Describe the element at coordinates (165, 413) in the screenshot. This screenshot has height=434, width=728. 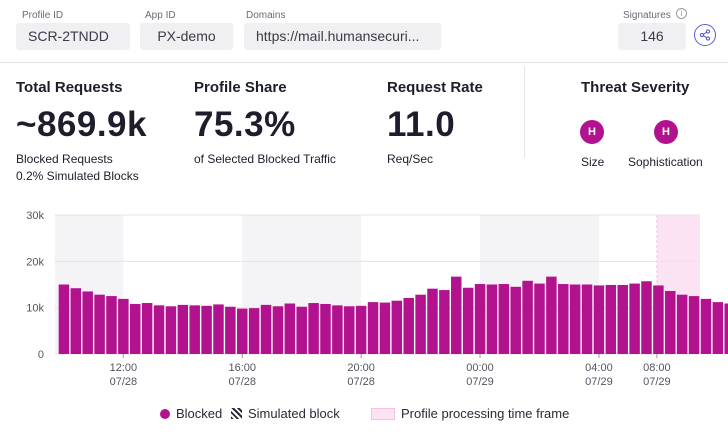
I see `circle-swatch-icon` at that location.